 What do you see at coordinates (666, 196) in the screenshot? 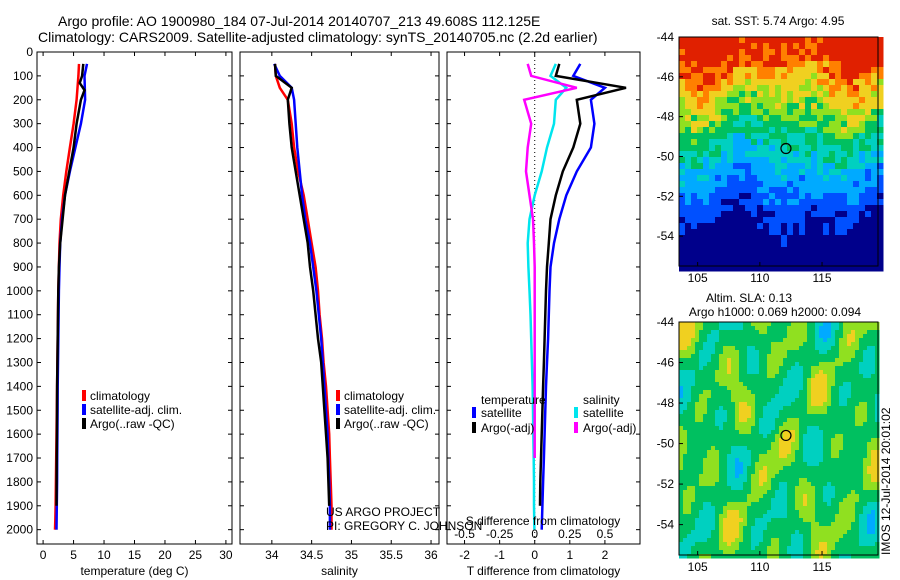
I see `sst-map-ytick-label: -52` at bounding box center [666, 196].